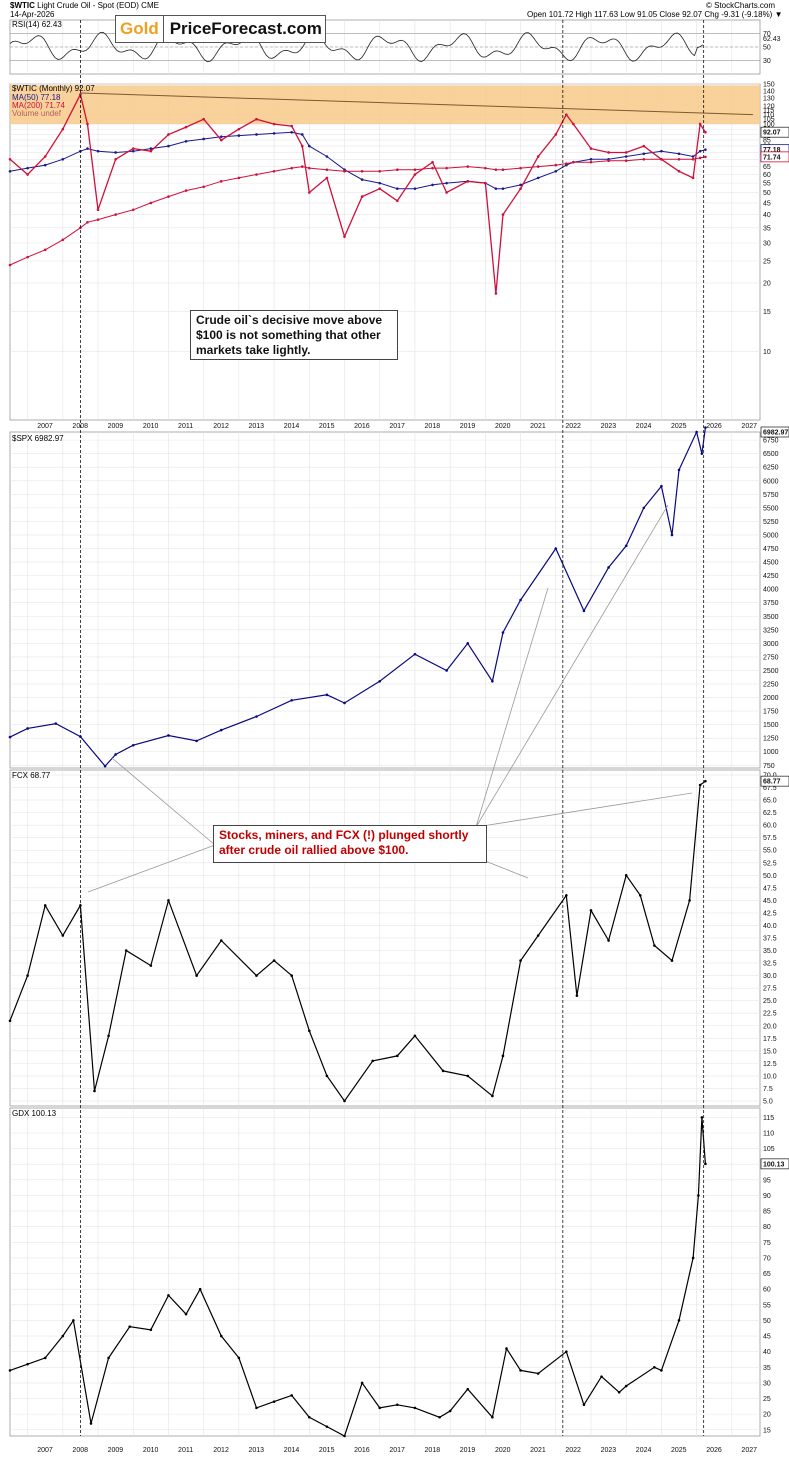  I want to click on fcx-tick-50.0: 50.0, so click(770, 876).